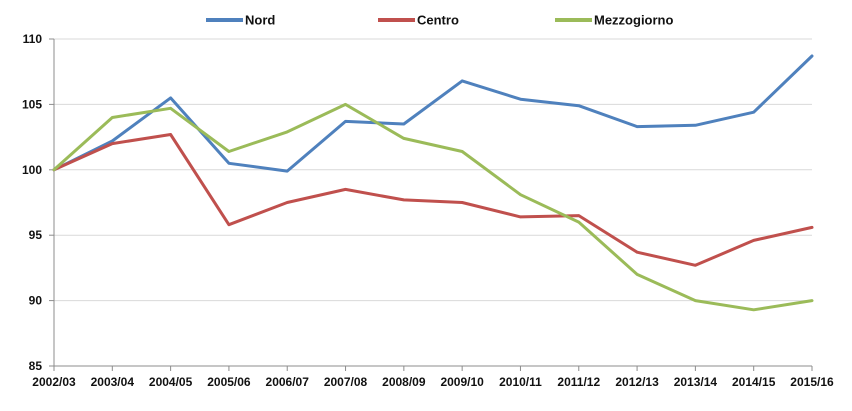 This screenshot has width=852, height=411. Describe the element at coordinates (754, 382) in the screenshot. I see `x-tick-label: 2014/15` at that location.